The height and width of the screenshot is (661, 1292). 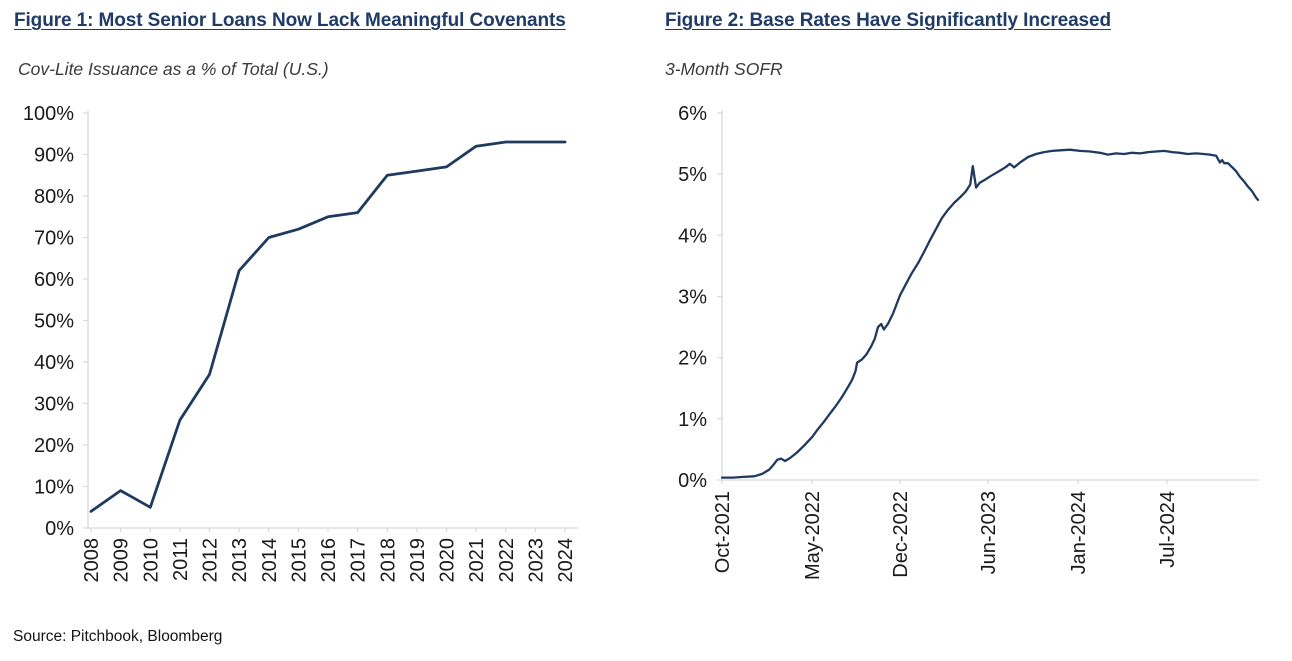 What do you see at coordinates (240, 560) in the screenshot?
I see `figure1-x-tick-label: 2013` at bounding box center [240, 560].